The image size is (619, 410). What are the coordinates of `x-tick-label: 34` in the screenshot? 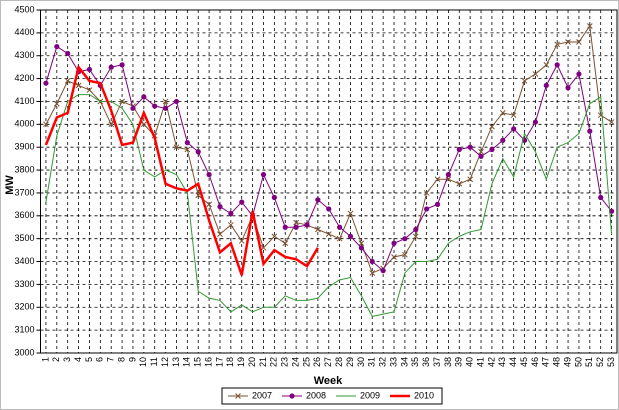 It's located at (404, 362).